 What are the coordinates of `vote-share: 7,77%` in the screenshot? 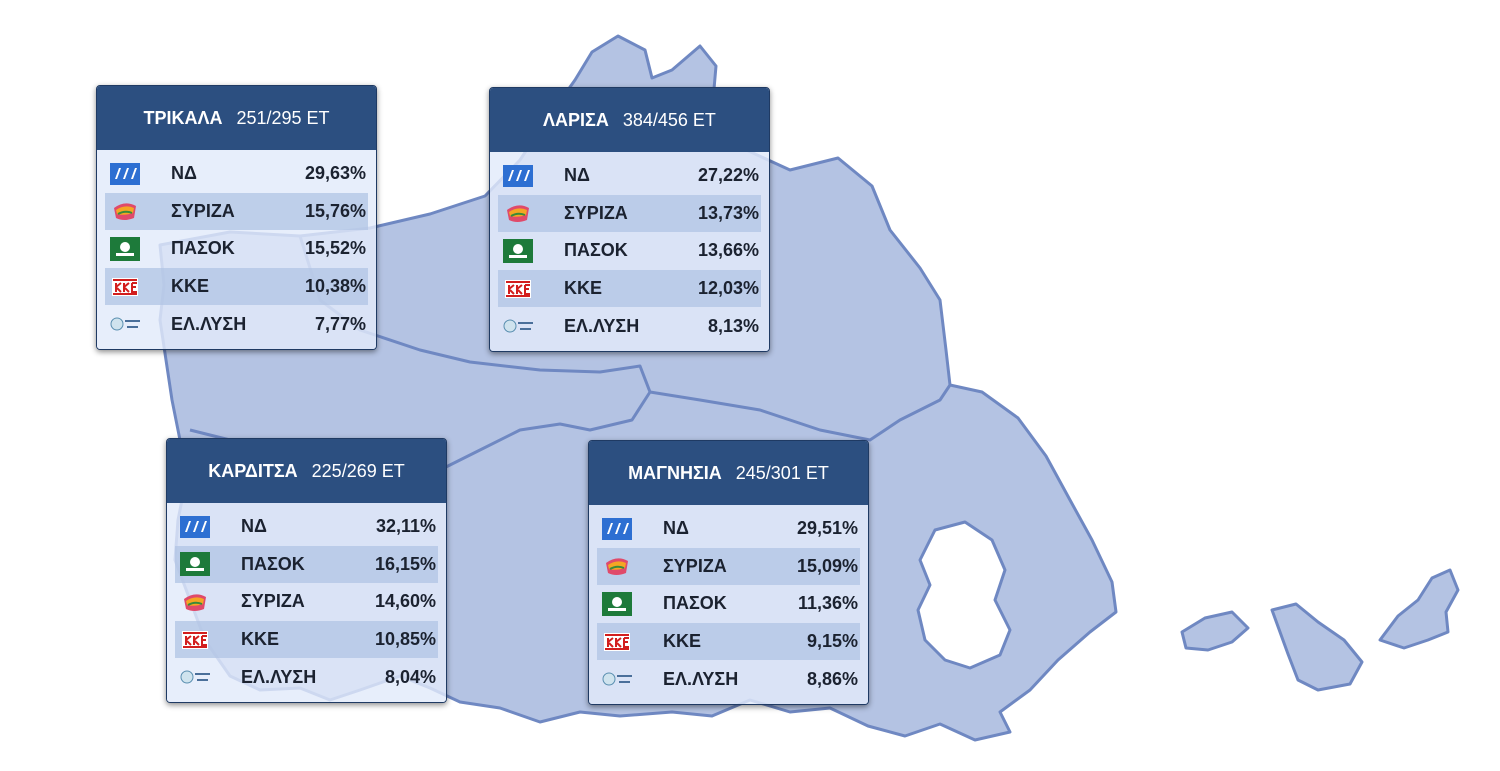 It's located at (340, 323).